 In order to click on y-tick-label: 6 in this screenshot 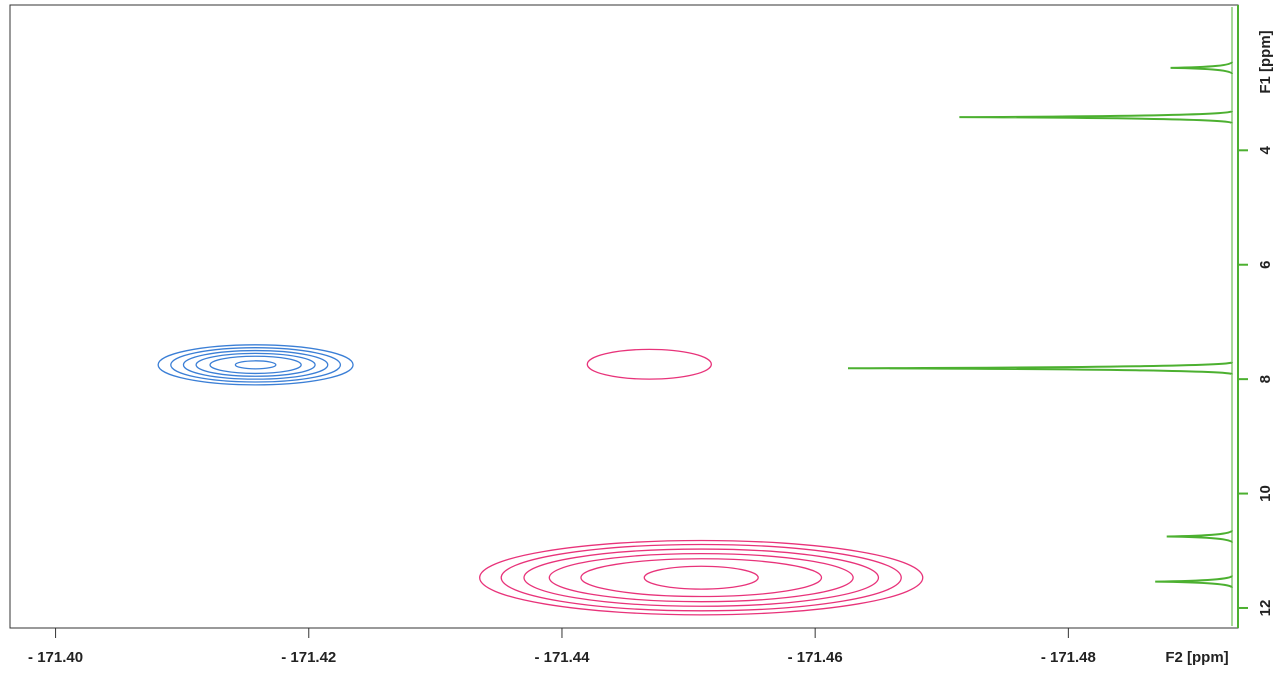, I will do `click(1265, 265)`.